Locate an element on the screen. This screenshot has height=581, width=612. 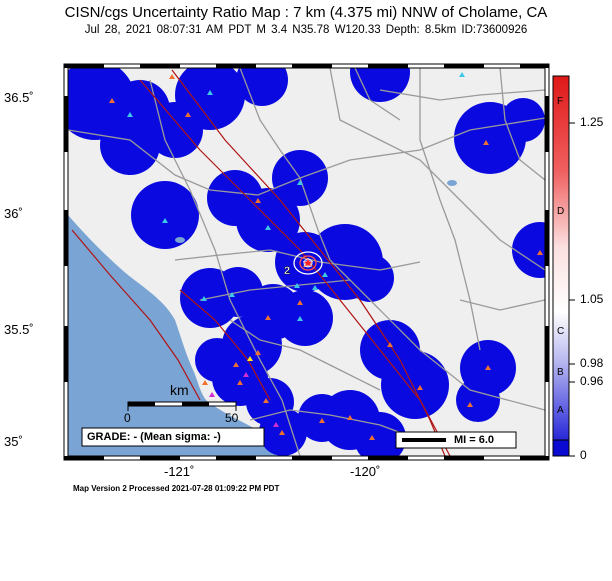
colorbar is located at coordinates (563, 266).